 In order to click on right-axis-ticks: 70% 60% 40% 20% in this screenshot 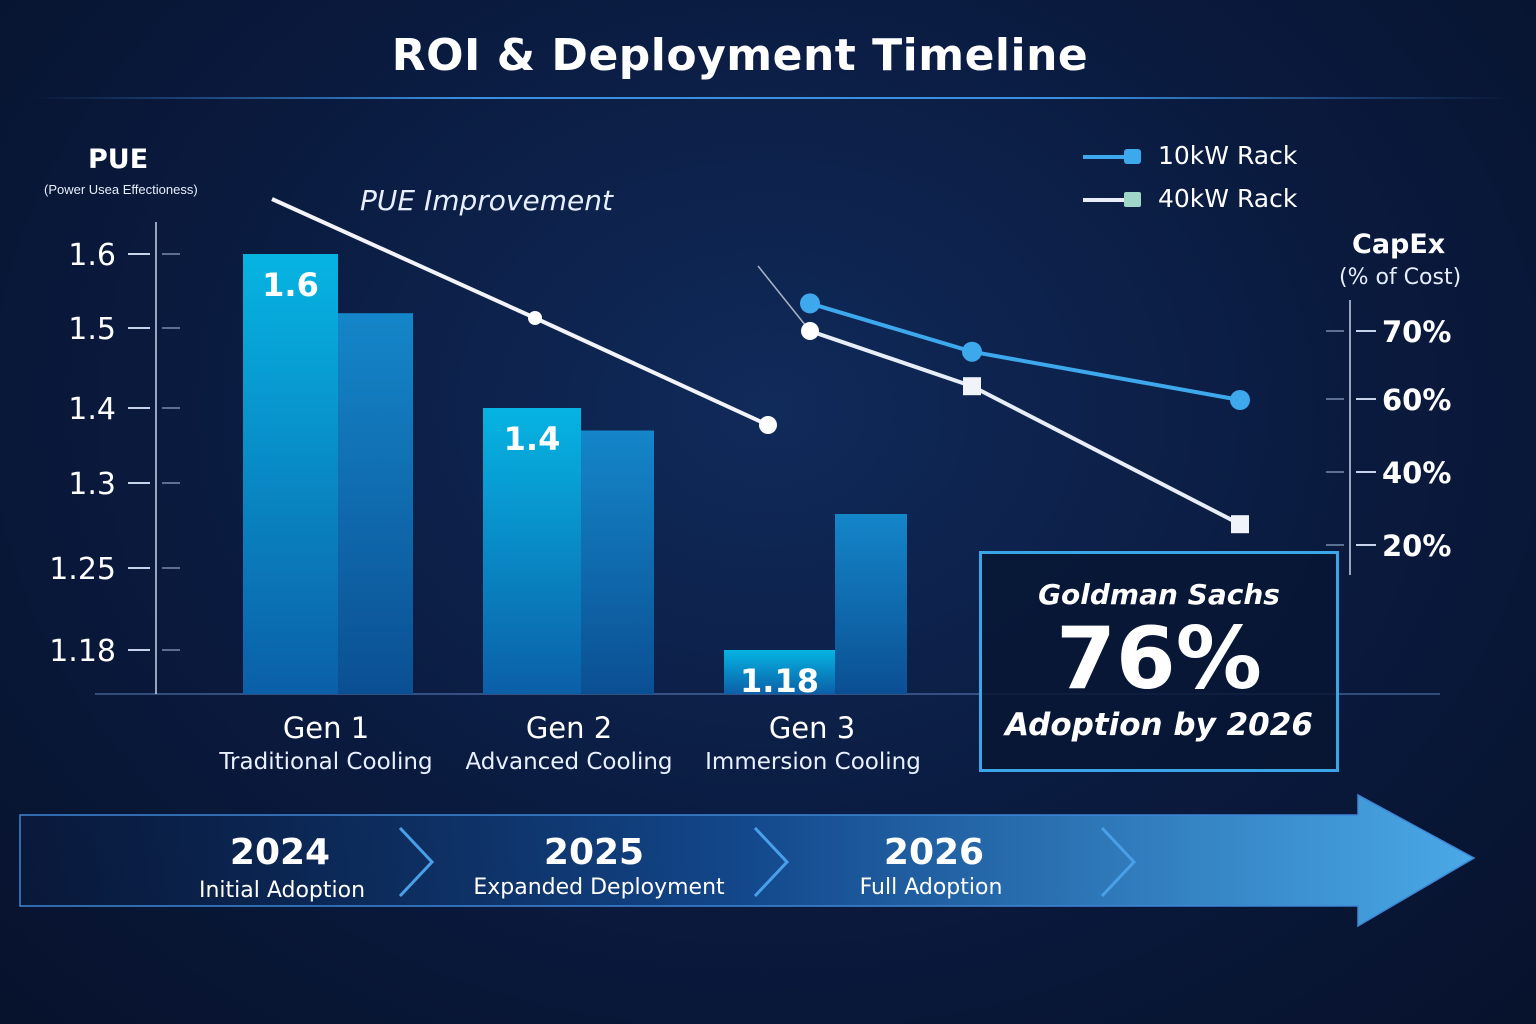, I will do `click(1388, 439)`.